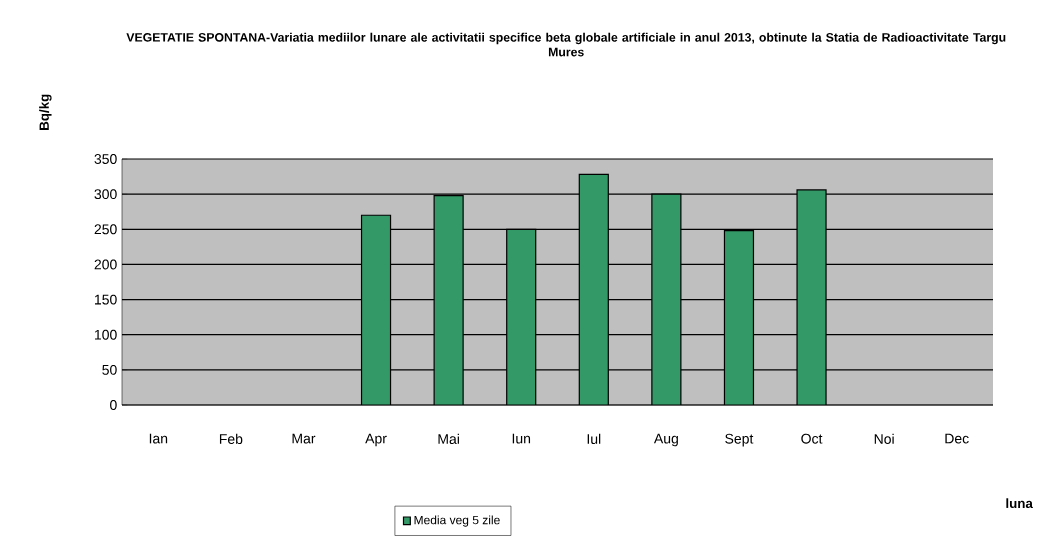  I want to click on x-tick-label: Feb, so click(231, 438).